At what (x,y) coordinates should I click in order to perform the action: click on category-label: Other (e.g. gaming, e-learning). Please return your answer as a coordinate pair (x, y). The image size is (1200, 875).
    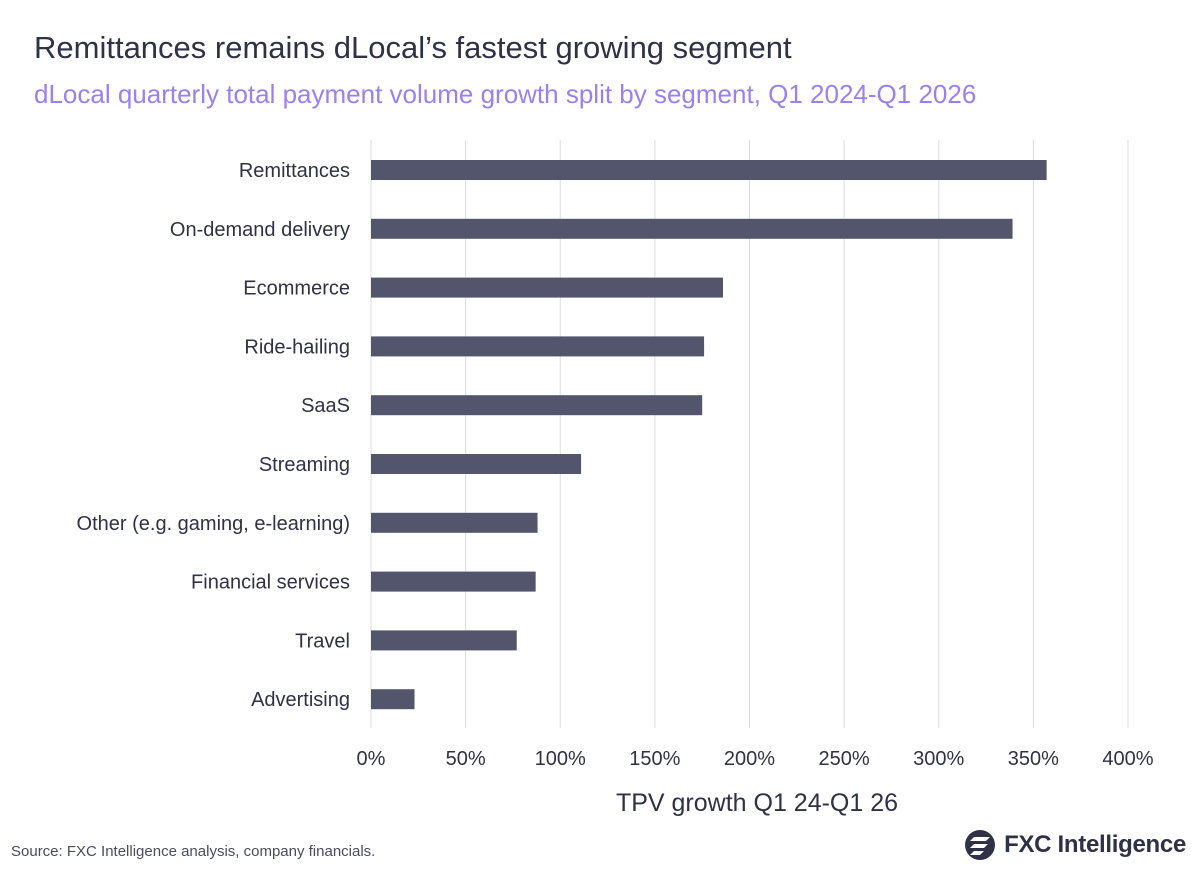
    Looking at the image, I should click on (213, 524).